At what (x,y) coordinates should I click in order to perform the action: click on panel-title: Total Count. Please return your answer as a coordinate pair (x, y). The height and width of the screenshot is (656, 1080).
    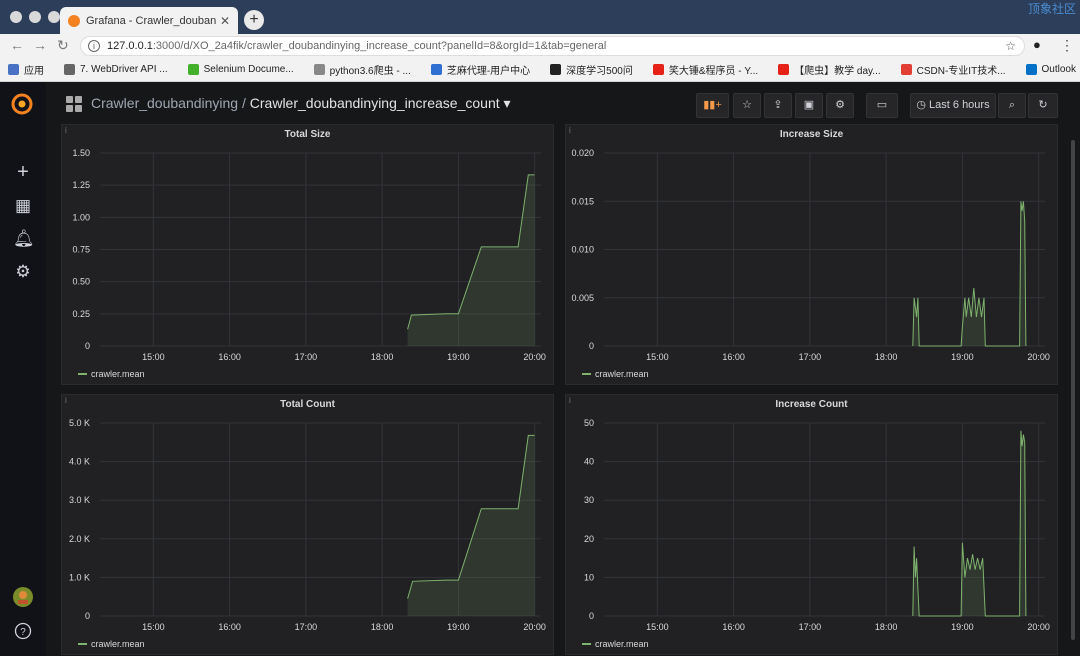
    Looking at the image, I should click on (307, 404).